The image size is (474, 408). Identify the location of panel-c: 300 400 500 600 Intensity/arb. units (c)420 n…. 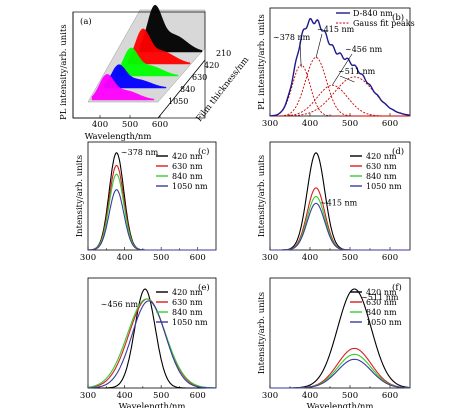
(146, 202).